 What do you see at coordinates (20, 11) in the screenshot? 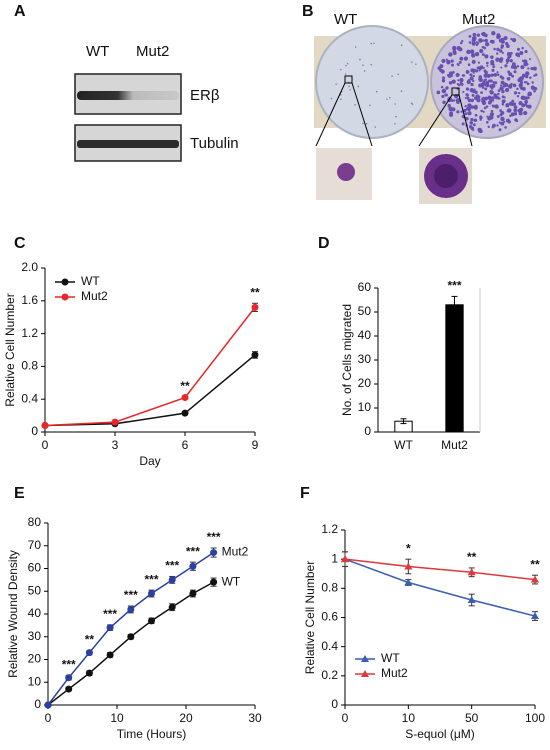
I see `panel-label: A` at bounding box center [20, 11].